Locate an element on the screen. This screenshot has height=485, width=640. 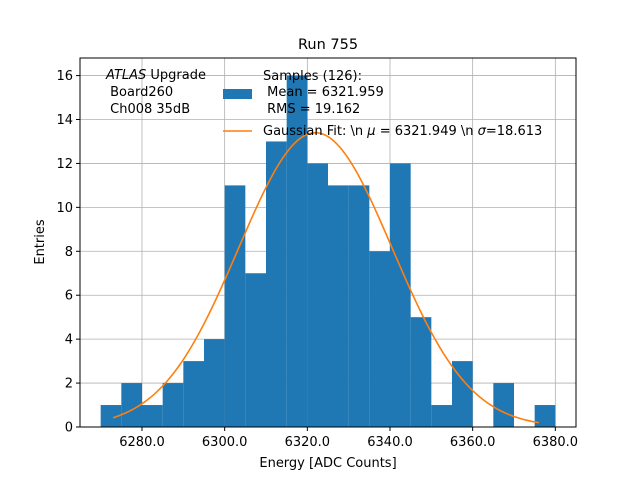
y-axis-ticks: 0 2 4 6 8 10 12 14 16 is located at coordinates (68, 252).